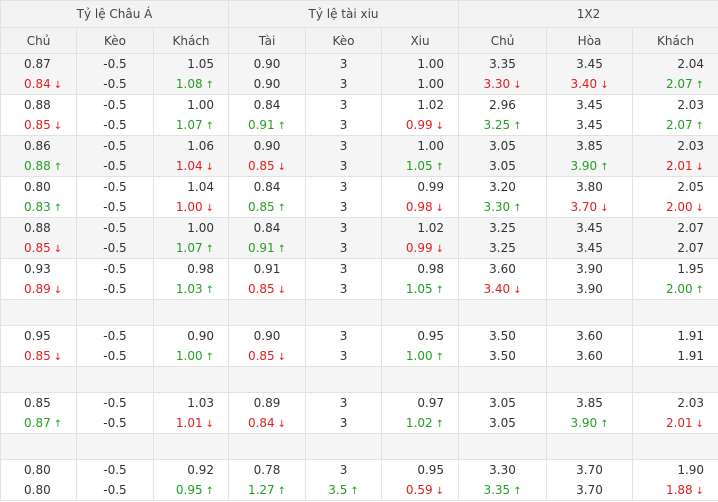  I want to click on cell-draw: 3.70 3.70, so click(590, 480).